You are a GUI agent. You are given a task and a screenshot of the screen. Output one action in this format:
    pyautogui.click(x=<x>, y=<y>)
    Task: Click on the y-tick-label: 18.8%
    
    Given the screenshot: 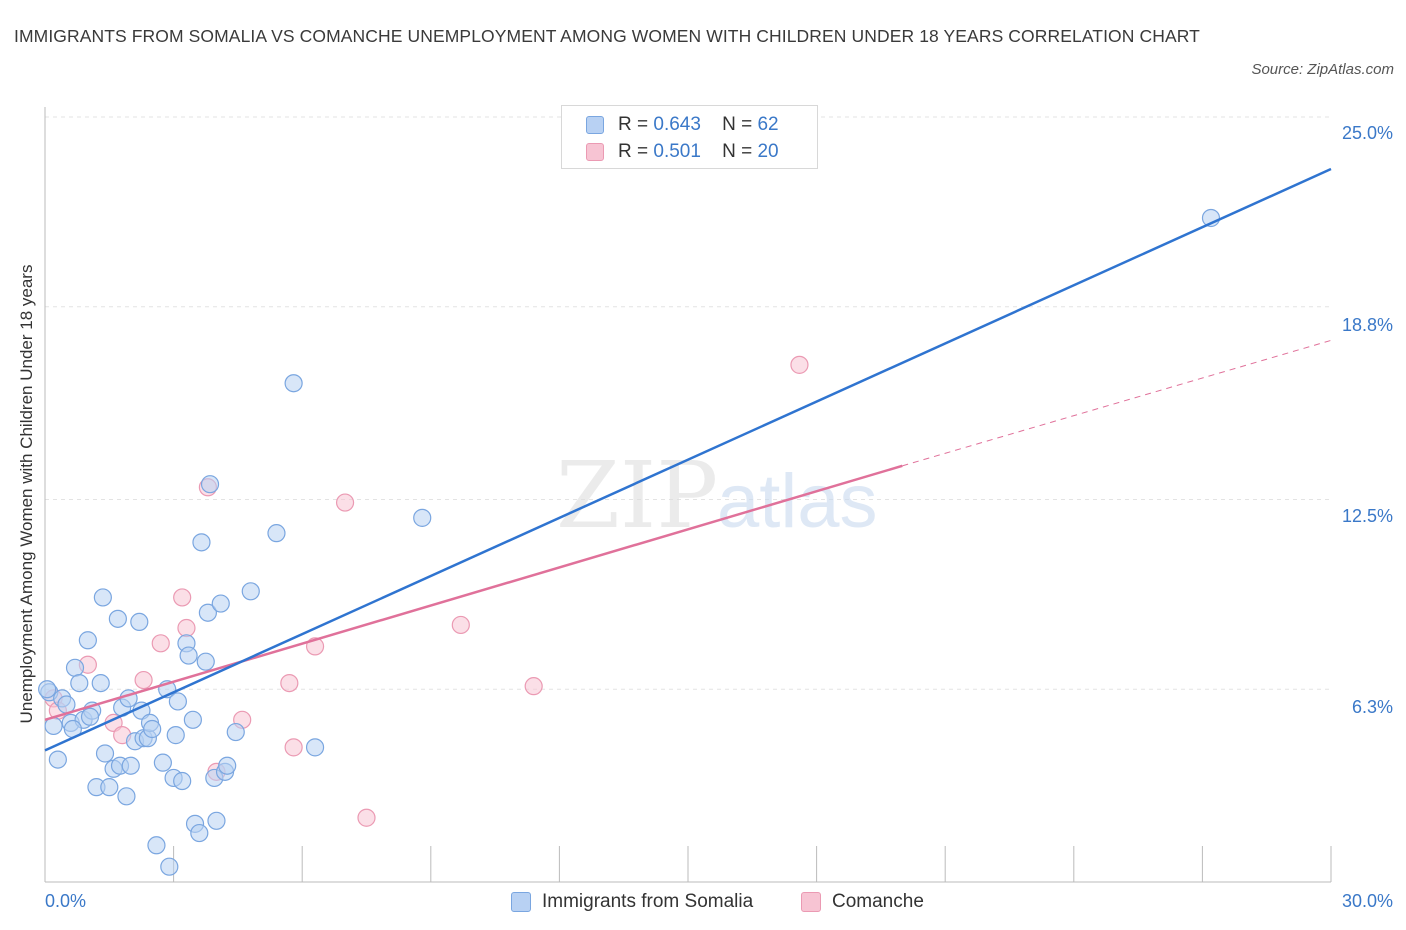 What is the action you would take?
    pyautogui.click(x=1367, y=325)
    